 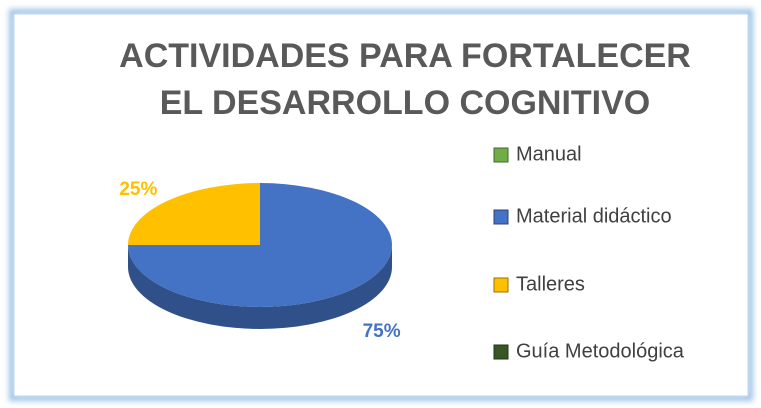 What do you see at coordinates (382, 331) in the screenshot?
I see `data-label: 75%` at bounding box center [382, 331].